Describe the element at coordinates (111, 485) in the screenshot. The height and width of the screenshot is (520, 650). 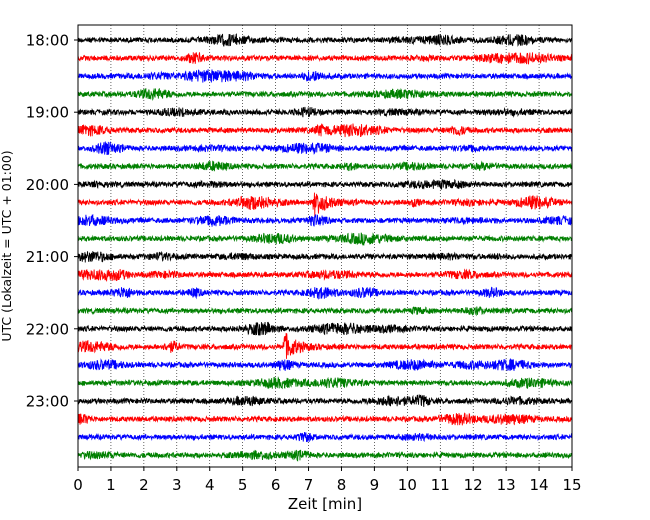
I see `x-tick-label: 1` at that location.